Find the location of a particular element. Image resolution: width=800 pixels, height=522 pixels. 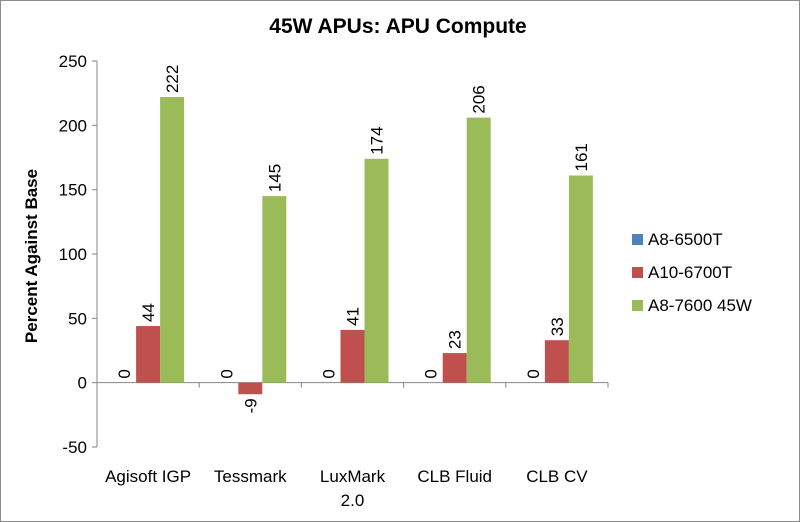

data-label: 44 is located at coordinates (148, 312).